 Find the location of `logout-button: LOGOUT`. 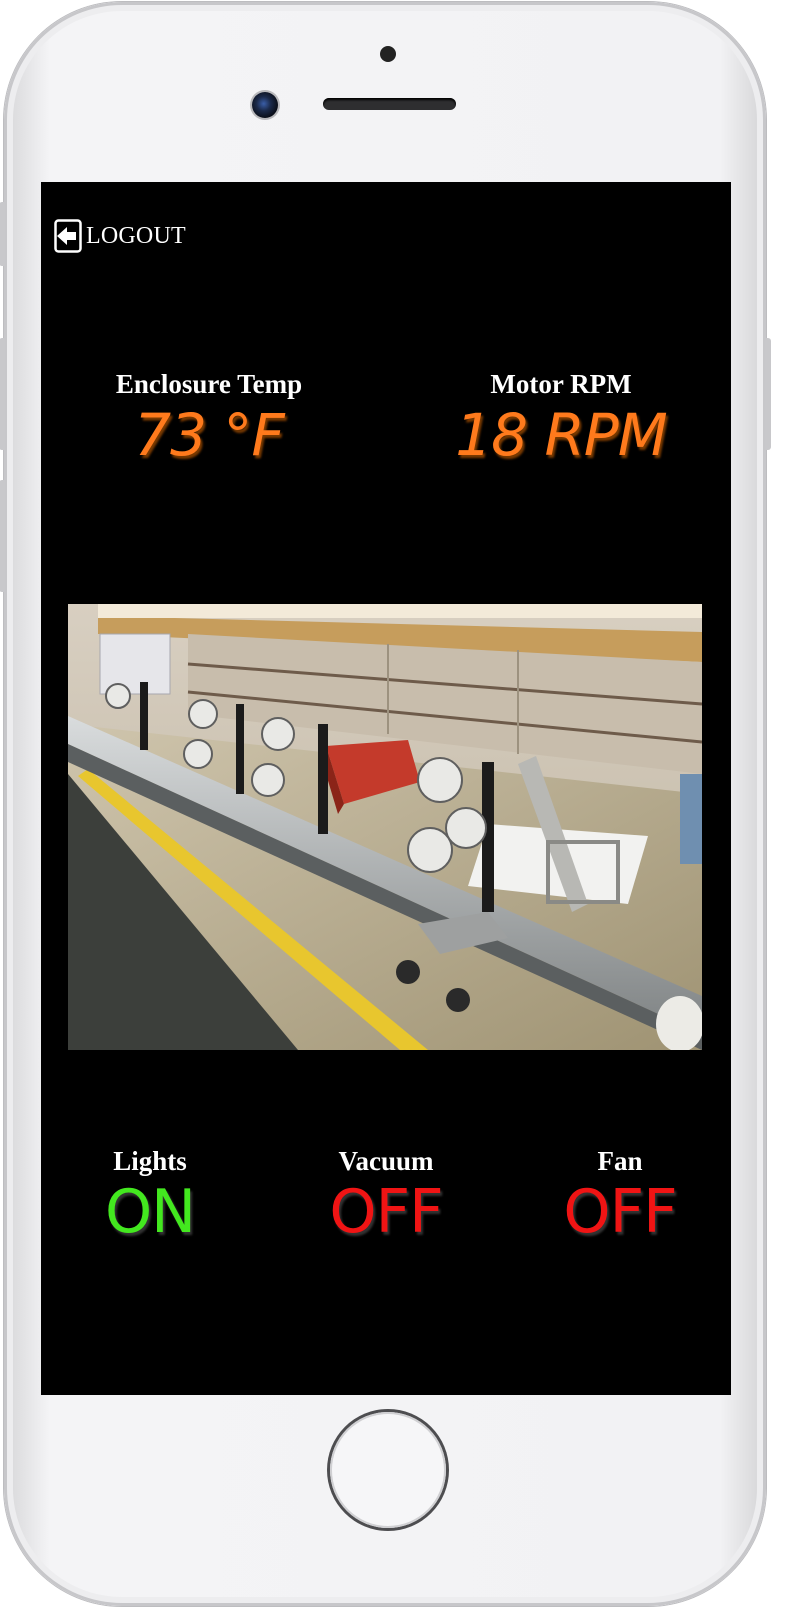

logout-button: LOGOUT is located at coordinates (120, 236).